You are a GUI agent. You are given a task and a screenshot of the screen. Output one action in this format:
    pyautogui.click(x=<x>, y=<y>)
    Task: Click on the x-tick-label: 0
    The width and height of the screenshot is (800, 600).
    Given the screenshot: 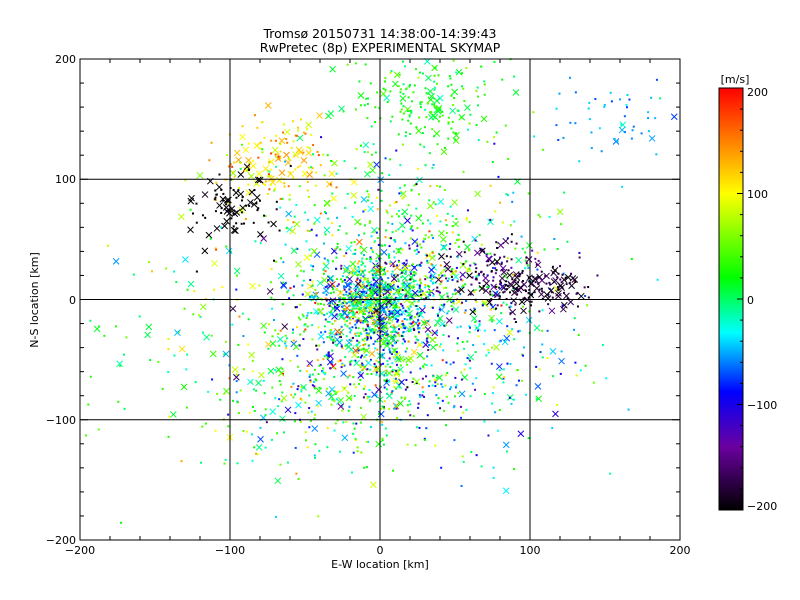 What is the action you would take?
    pyautogui.click(x=380, y=550)
    